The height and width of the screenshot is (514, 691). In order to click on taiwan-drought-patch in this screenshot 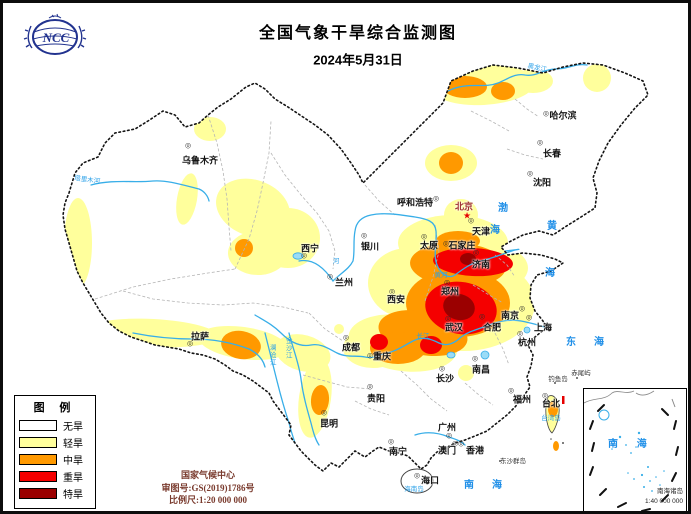, I will do `click(553, 409)`.